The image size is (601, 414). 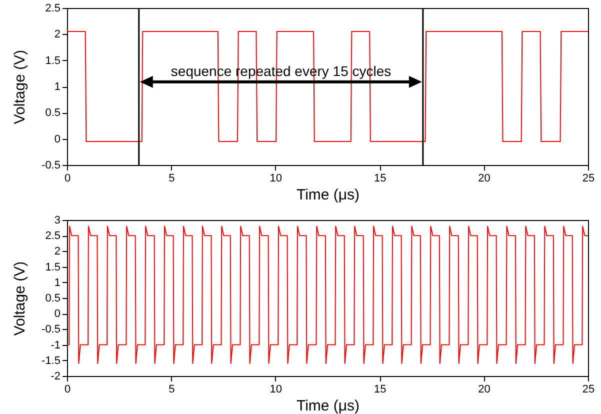 What do you see at coordinates (55, 345) in the screenshot?
I see `y-tick-label: -1` at bounding box center [55, 345].